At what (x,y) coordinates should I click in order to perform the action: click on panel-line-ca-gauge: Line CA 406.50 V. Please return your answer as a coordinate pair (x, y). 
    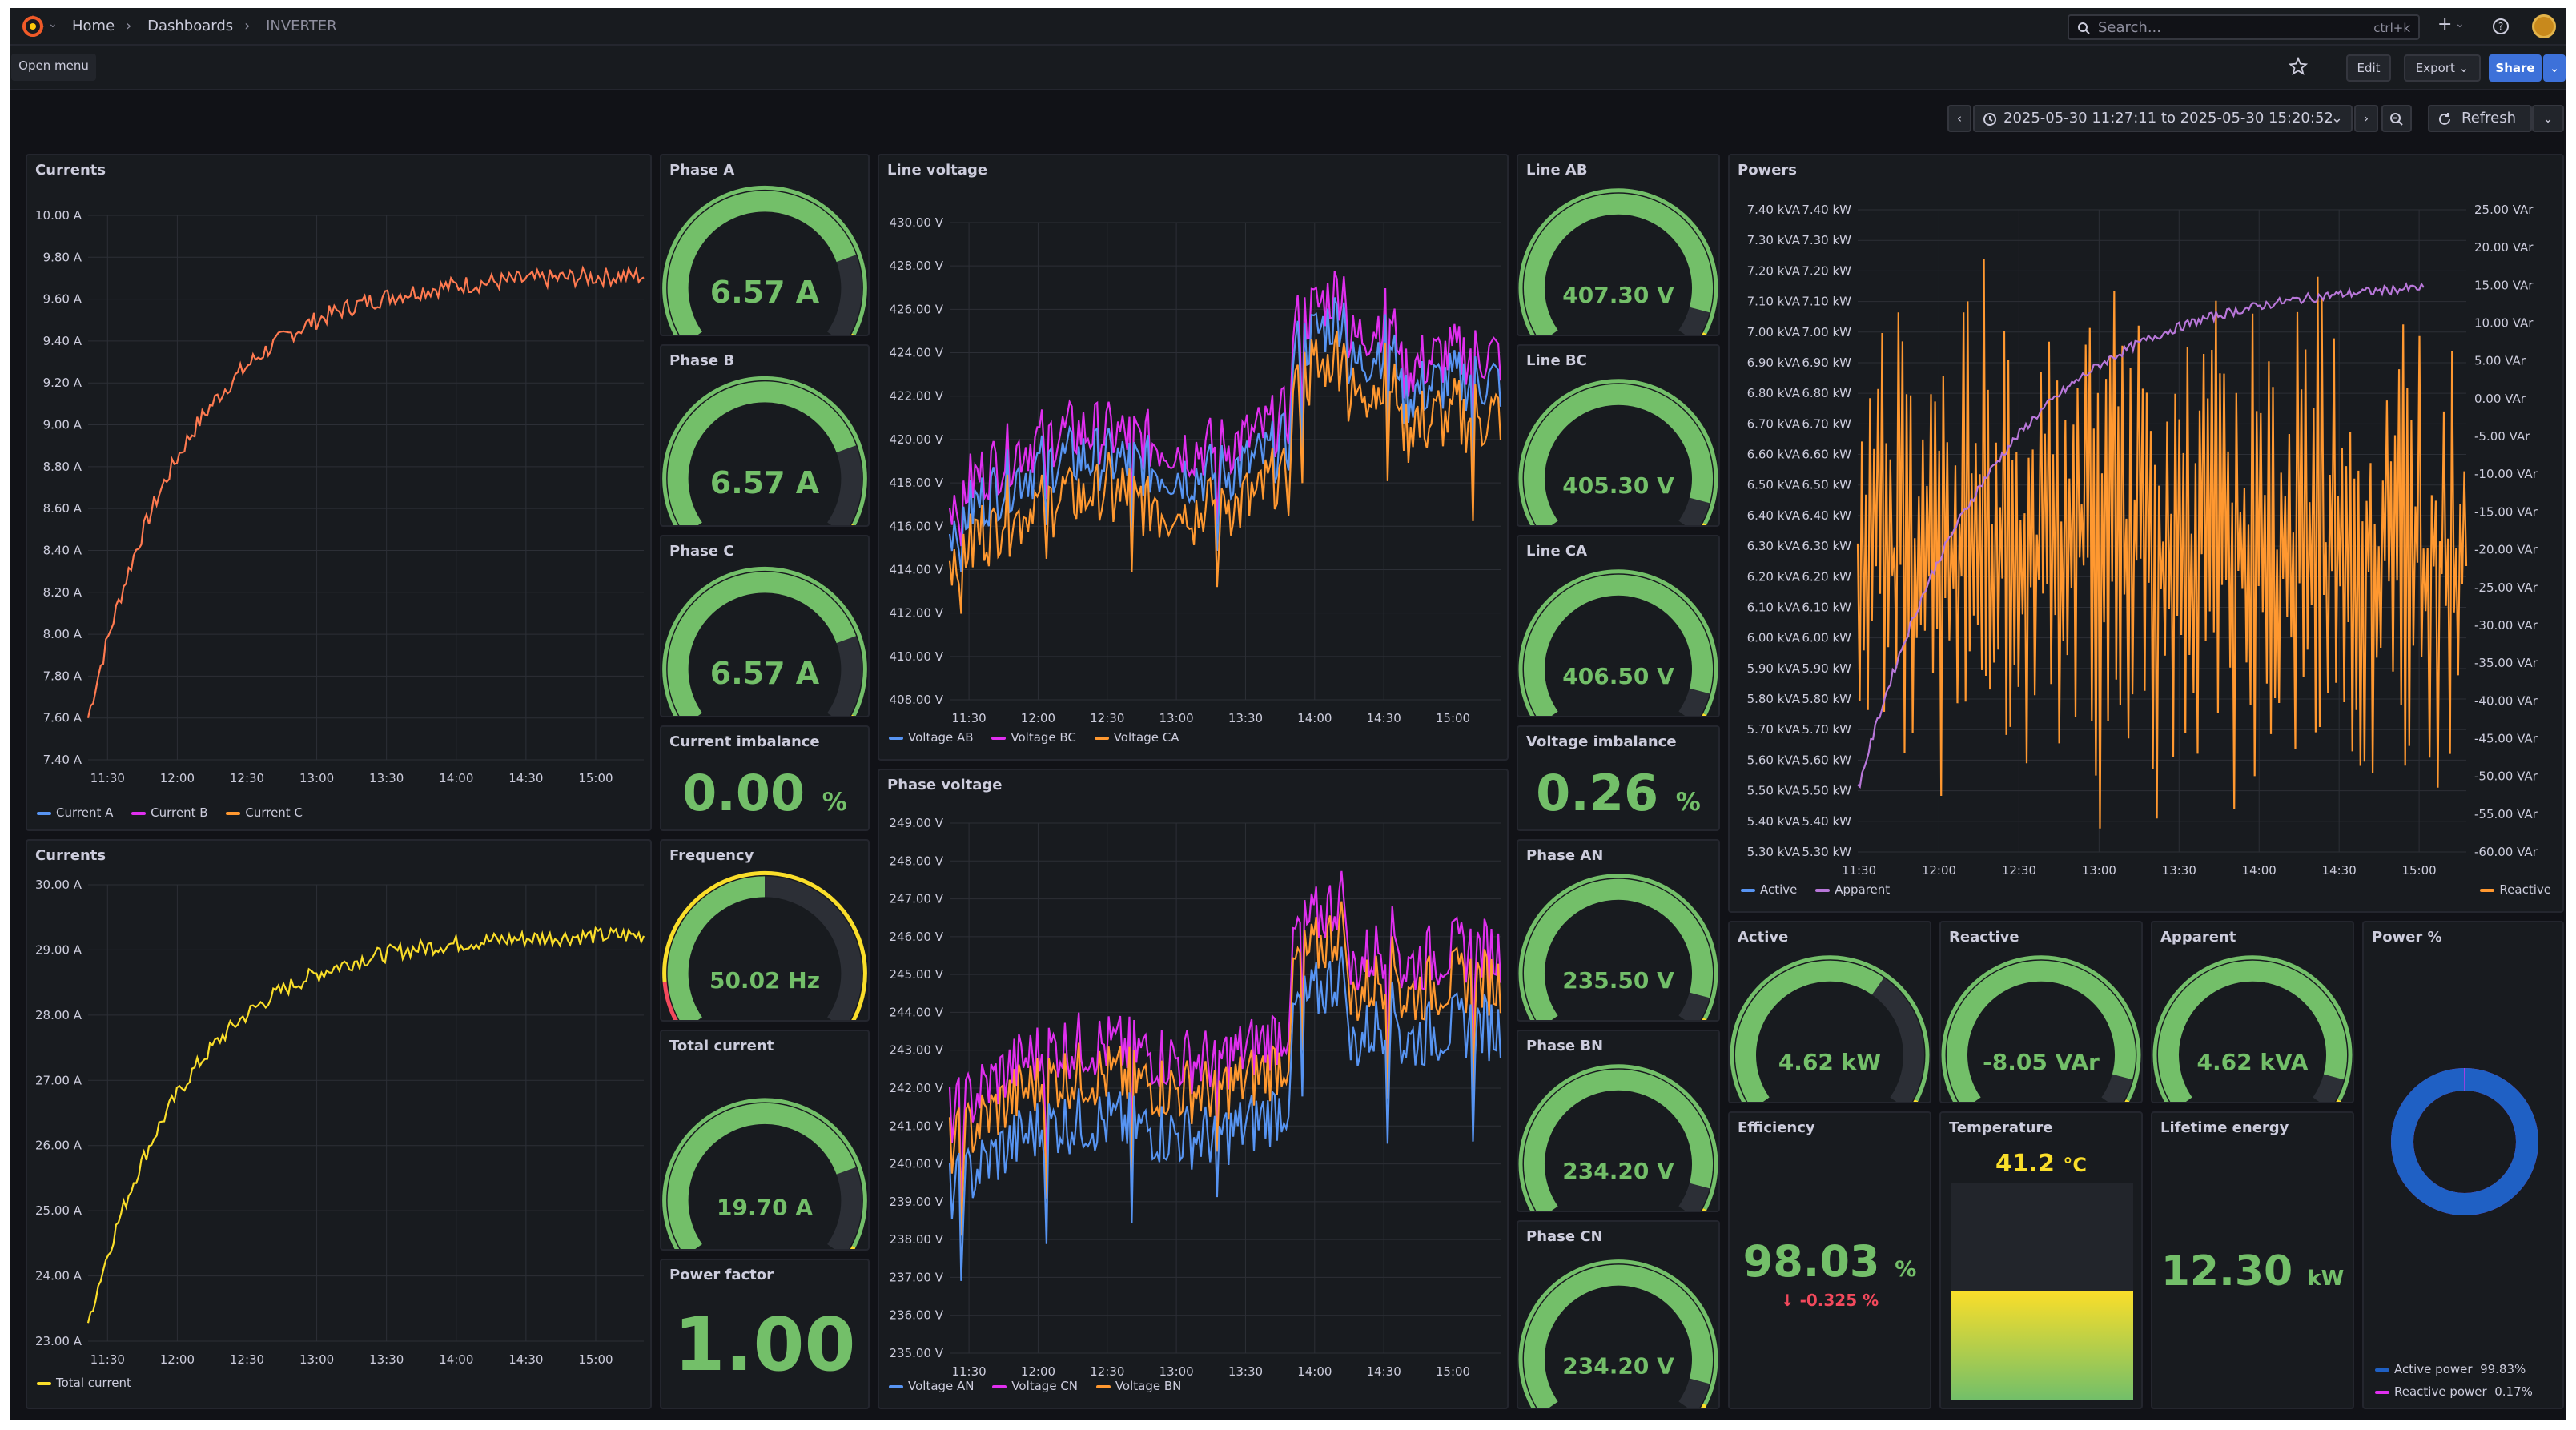
    Looking at the image, I should click on (1618, 626).